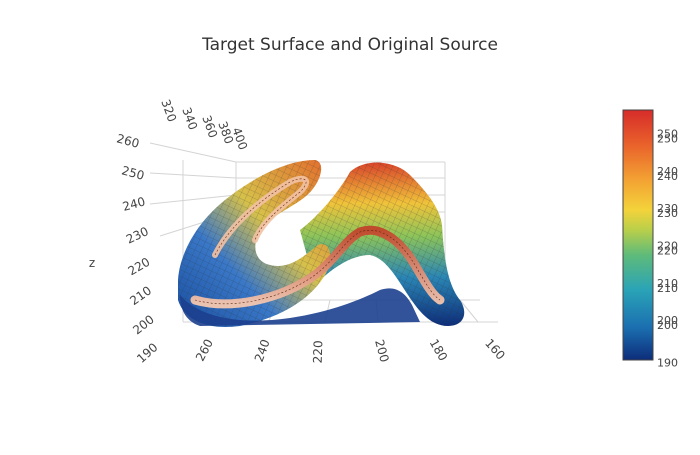 The image size is (700, 455). I want to click on y-tick-340: 340, so click(189, 118).